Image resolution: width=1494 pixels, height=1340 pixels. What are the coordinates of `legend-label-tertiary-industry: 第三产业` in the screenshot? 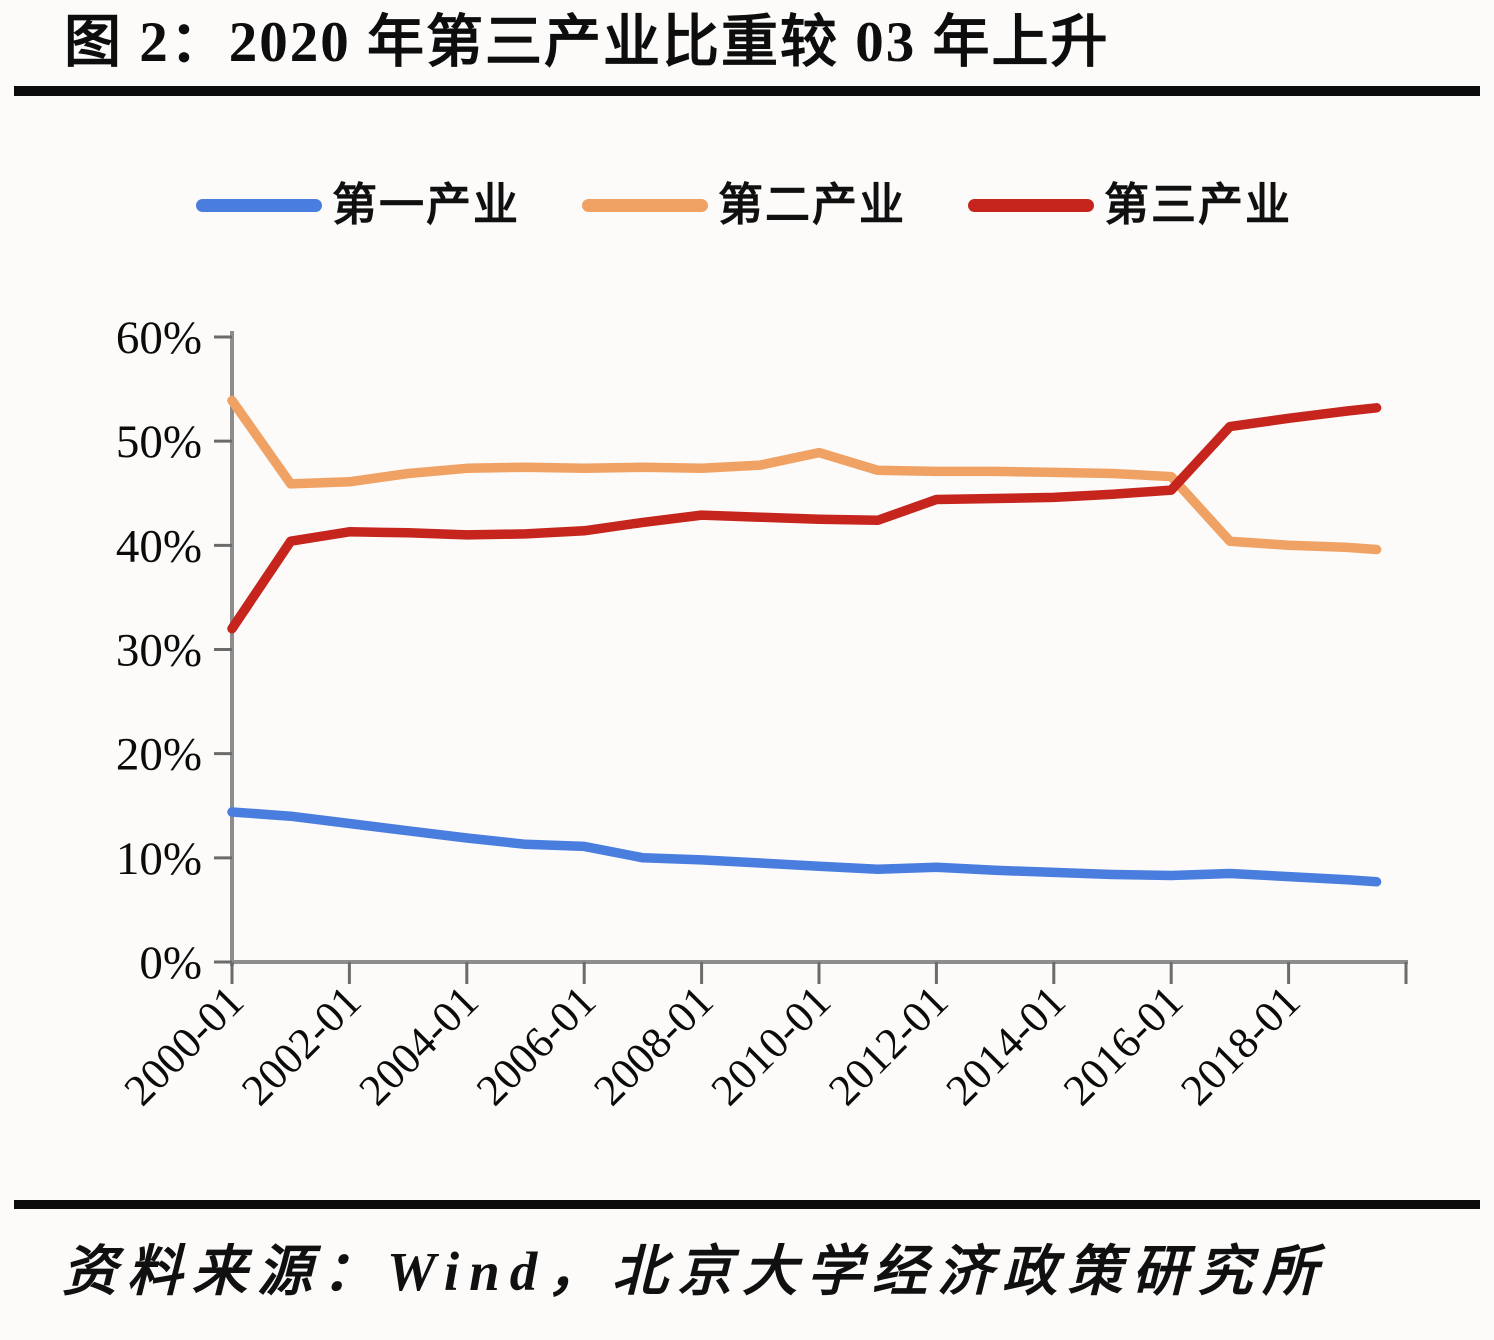 It's located at (1198, 205).